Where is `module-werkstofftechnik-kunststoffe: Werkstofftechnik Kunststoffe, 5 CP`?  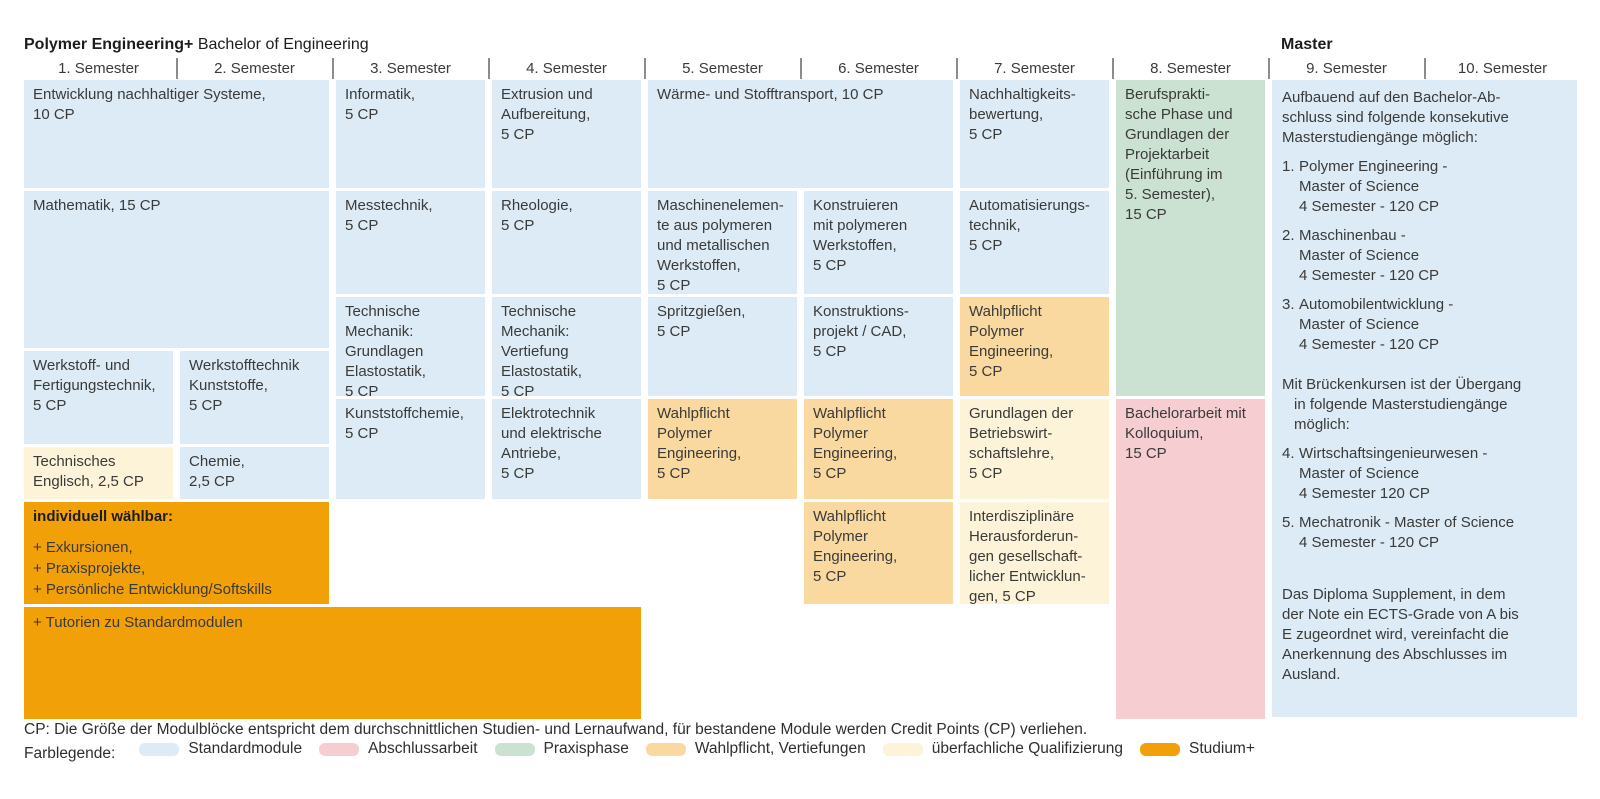 module-werkstofftechnik-kunststoffe: Werkstofftechnik Kunststoffe, 5 CP is located at coordinates (254, 397).